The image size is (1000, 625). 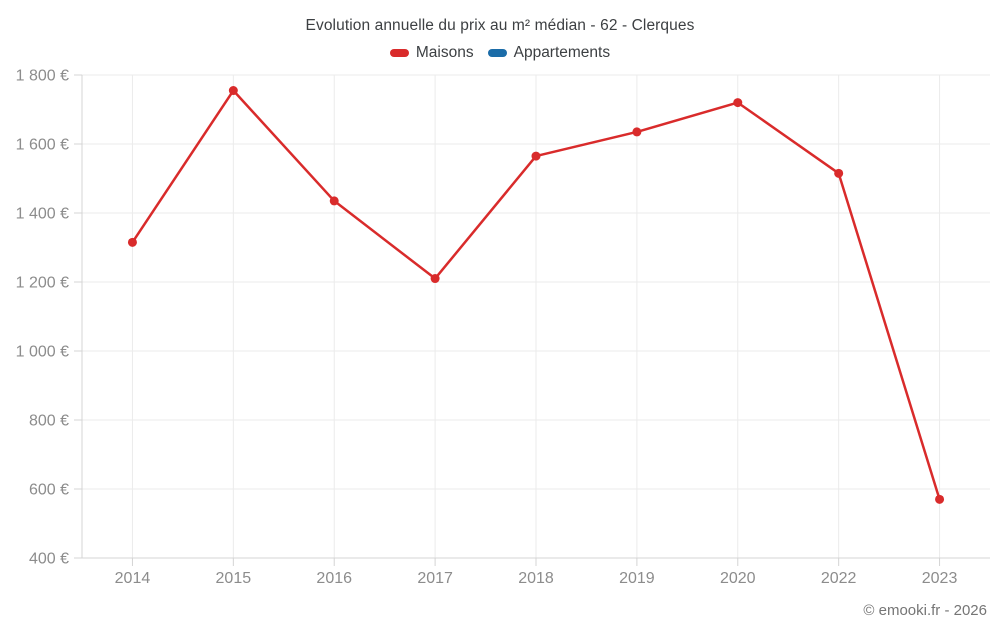 What do you see at coordinates (637, 132) in the screenshot?
I see `data-point-maisons-2019` at bounding box center [637, 132].